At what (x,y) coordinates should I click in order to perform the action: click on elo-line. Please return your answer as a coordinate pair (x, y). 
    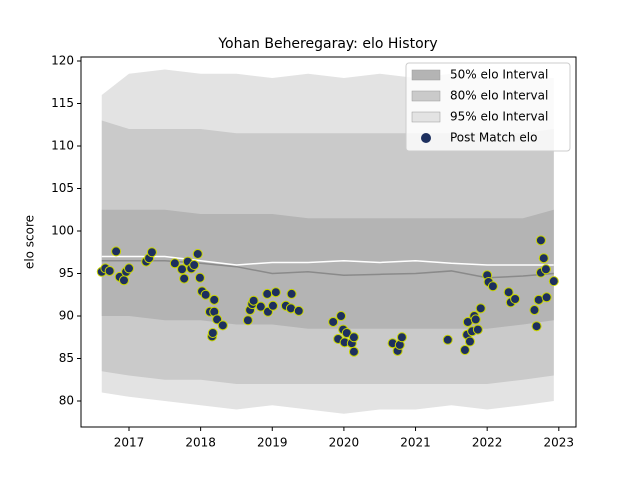
    Looking at the image, I should click on (327, 260).